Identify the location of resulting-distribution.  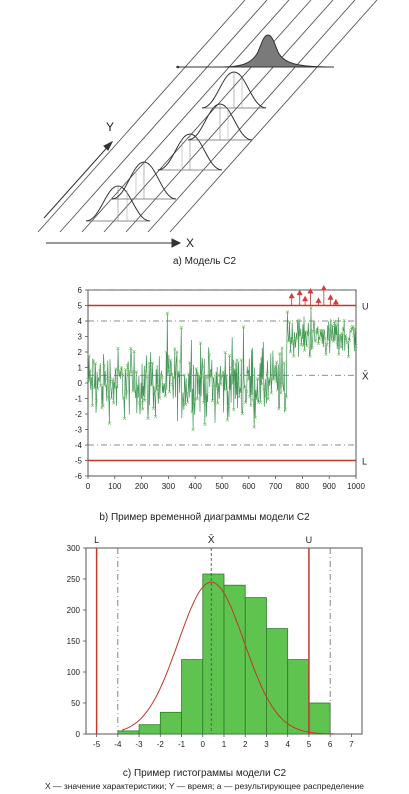
(278, 51).